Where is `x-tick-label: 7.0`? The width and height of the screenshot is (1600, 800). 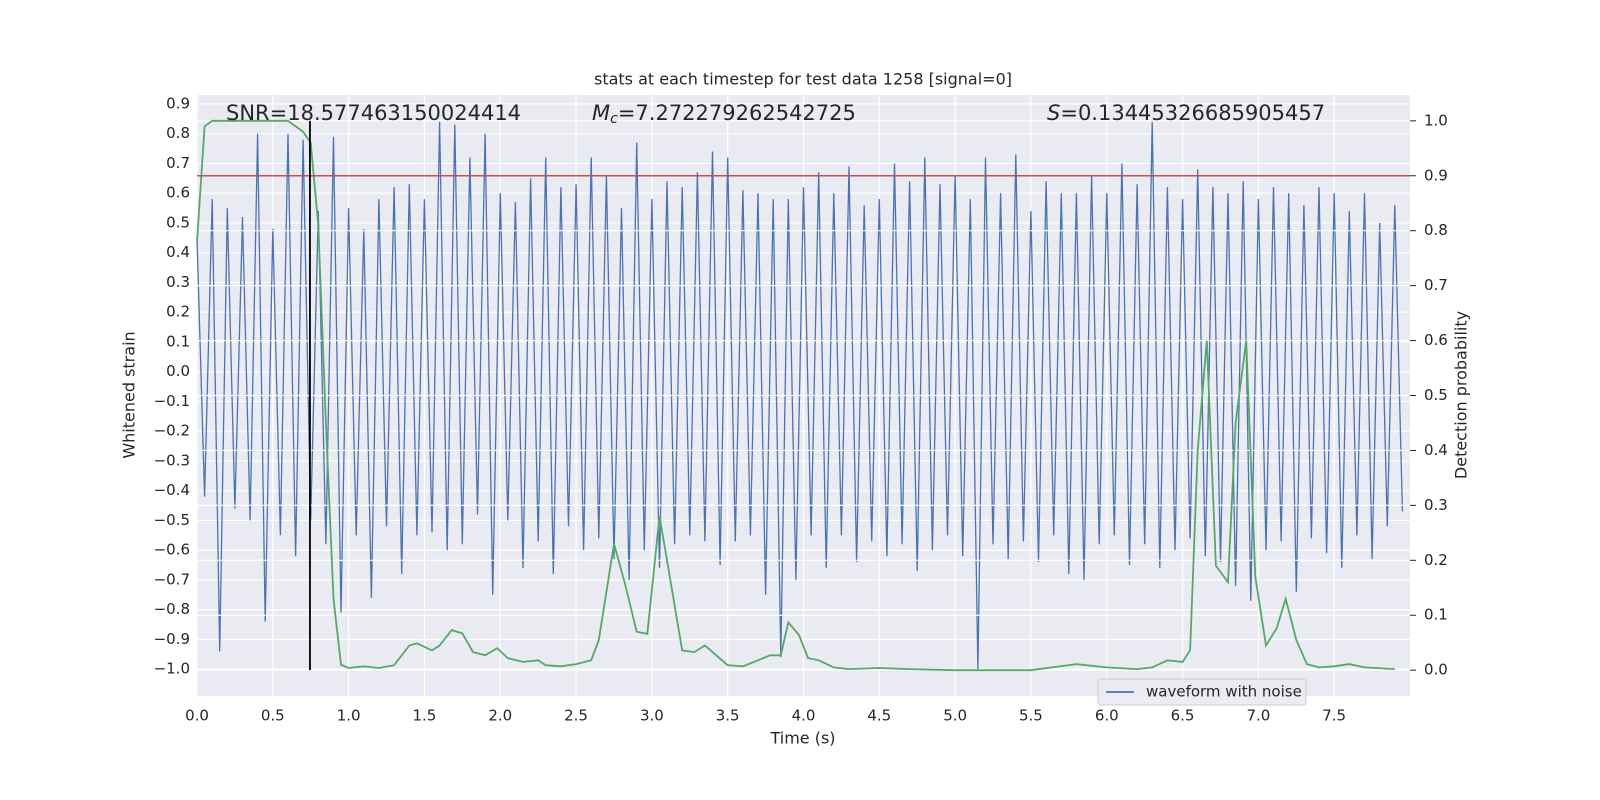
x-tick-label: 7.0 is located at coordinates (1258, 716).